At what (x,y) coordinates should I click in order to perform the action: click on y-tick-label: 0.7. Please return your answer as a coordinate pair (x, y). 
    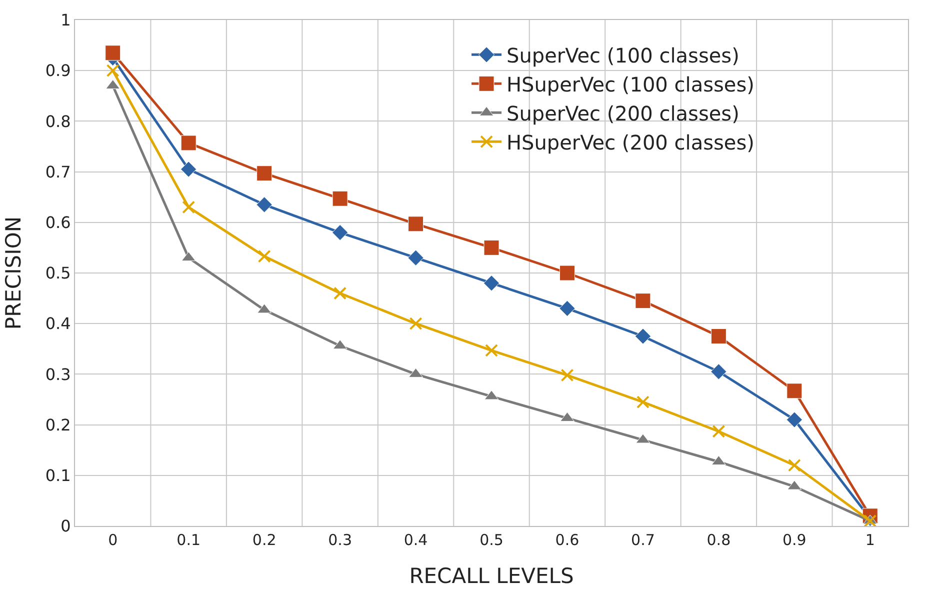
    Looking at the image, I should click on (58, 172).